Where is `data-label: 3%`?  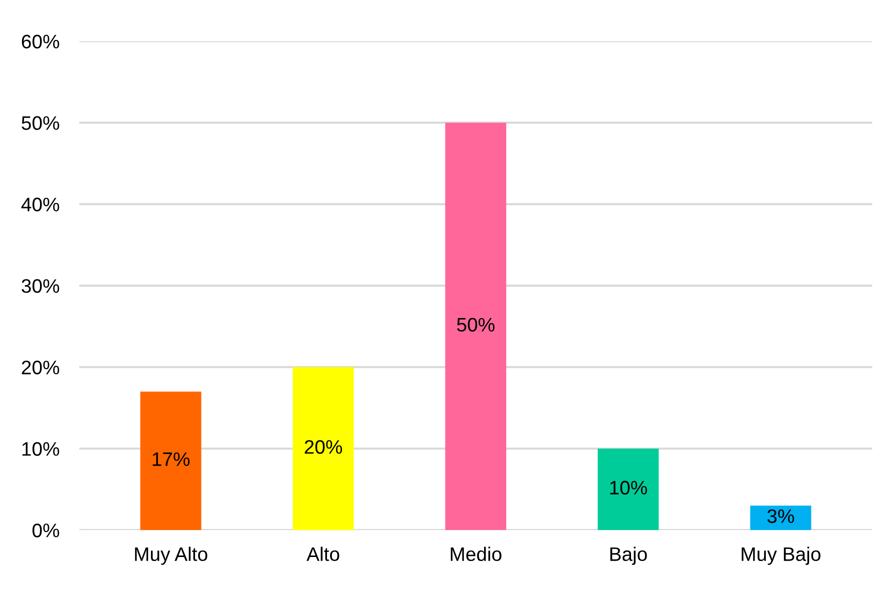
data-label: 3% is located at coordinates (780, 516).